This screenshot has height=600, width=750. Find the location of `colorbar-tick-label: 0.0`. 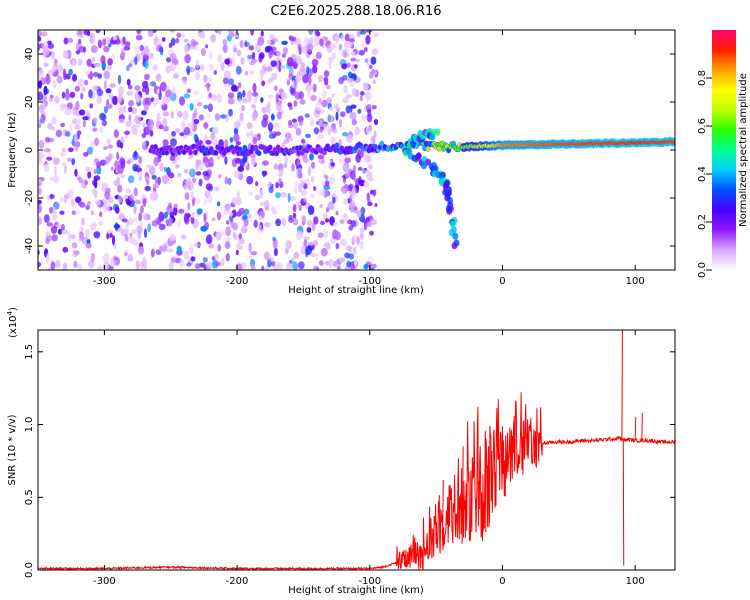

colorbar-tick-label: 0.0 is located at coordinates (702, 270).